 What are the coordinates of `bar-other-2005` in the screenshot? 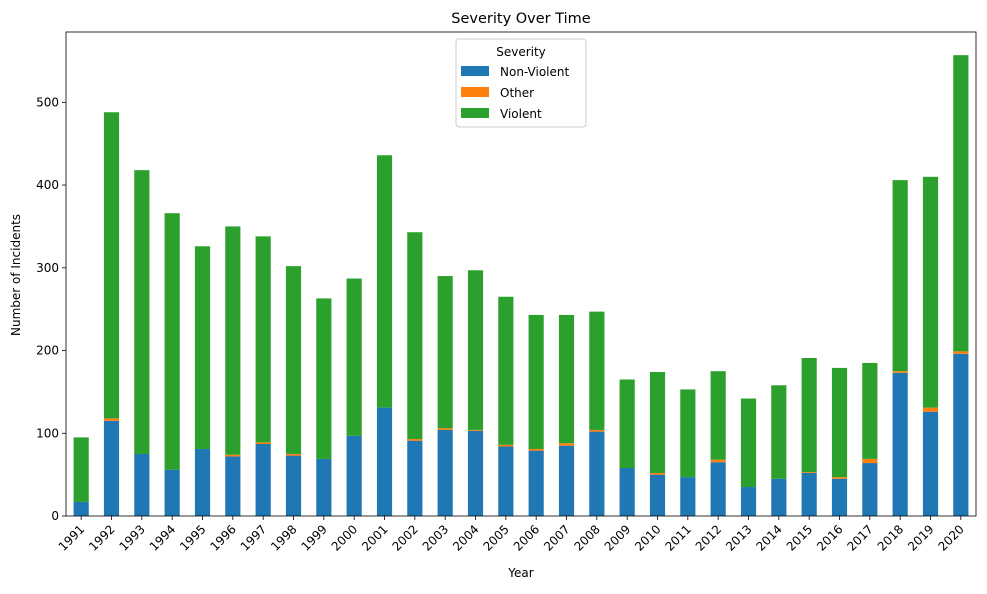 It's located at (506, 445).